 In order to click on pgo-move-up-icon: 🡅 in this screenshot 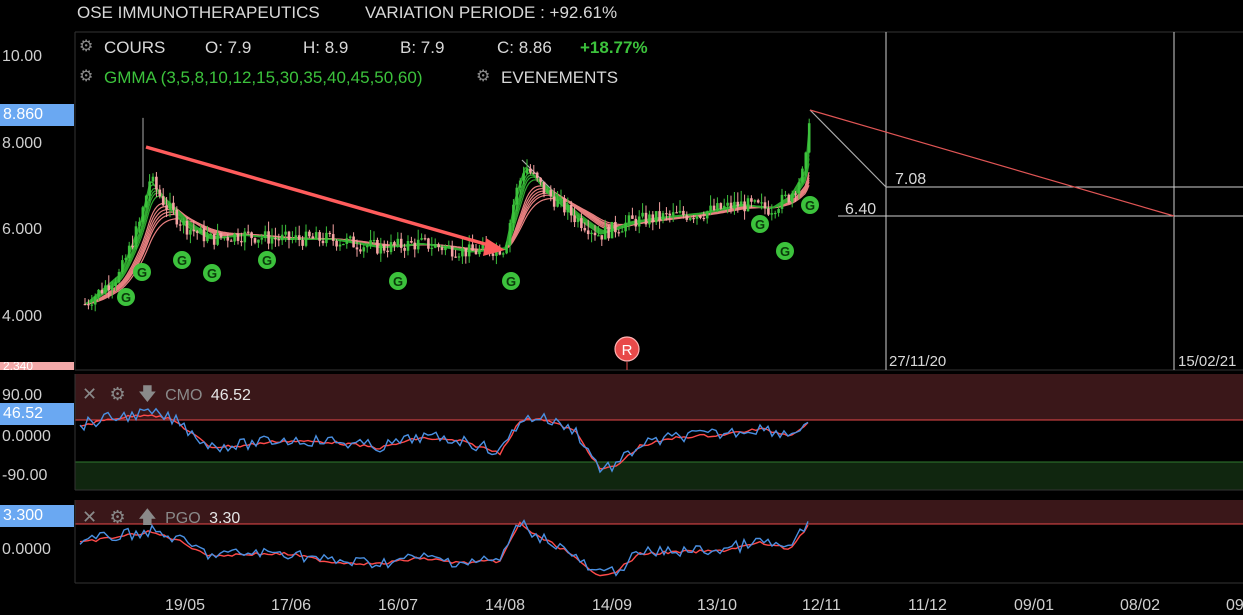, I will do `click(147, 517)`.